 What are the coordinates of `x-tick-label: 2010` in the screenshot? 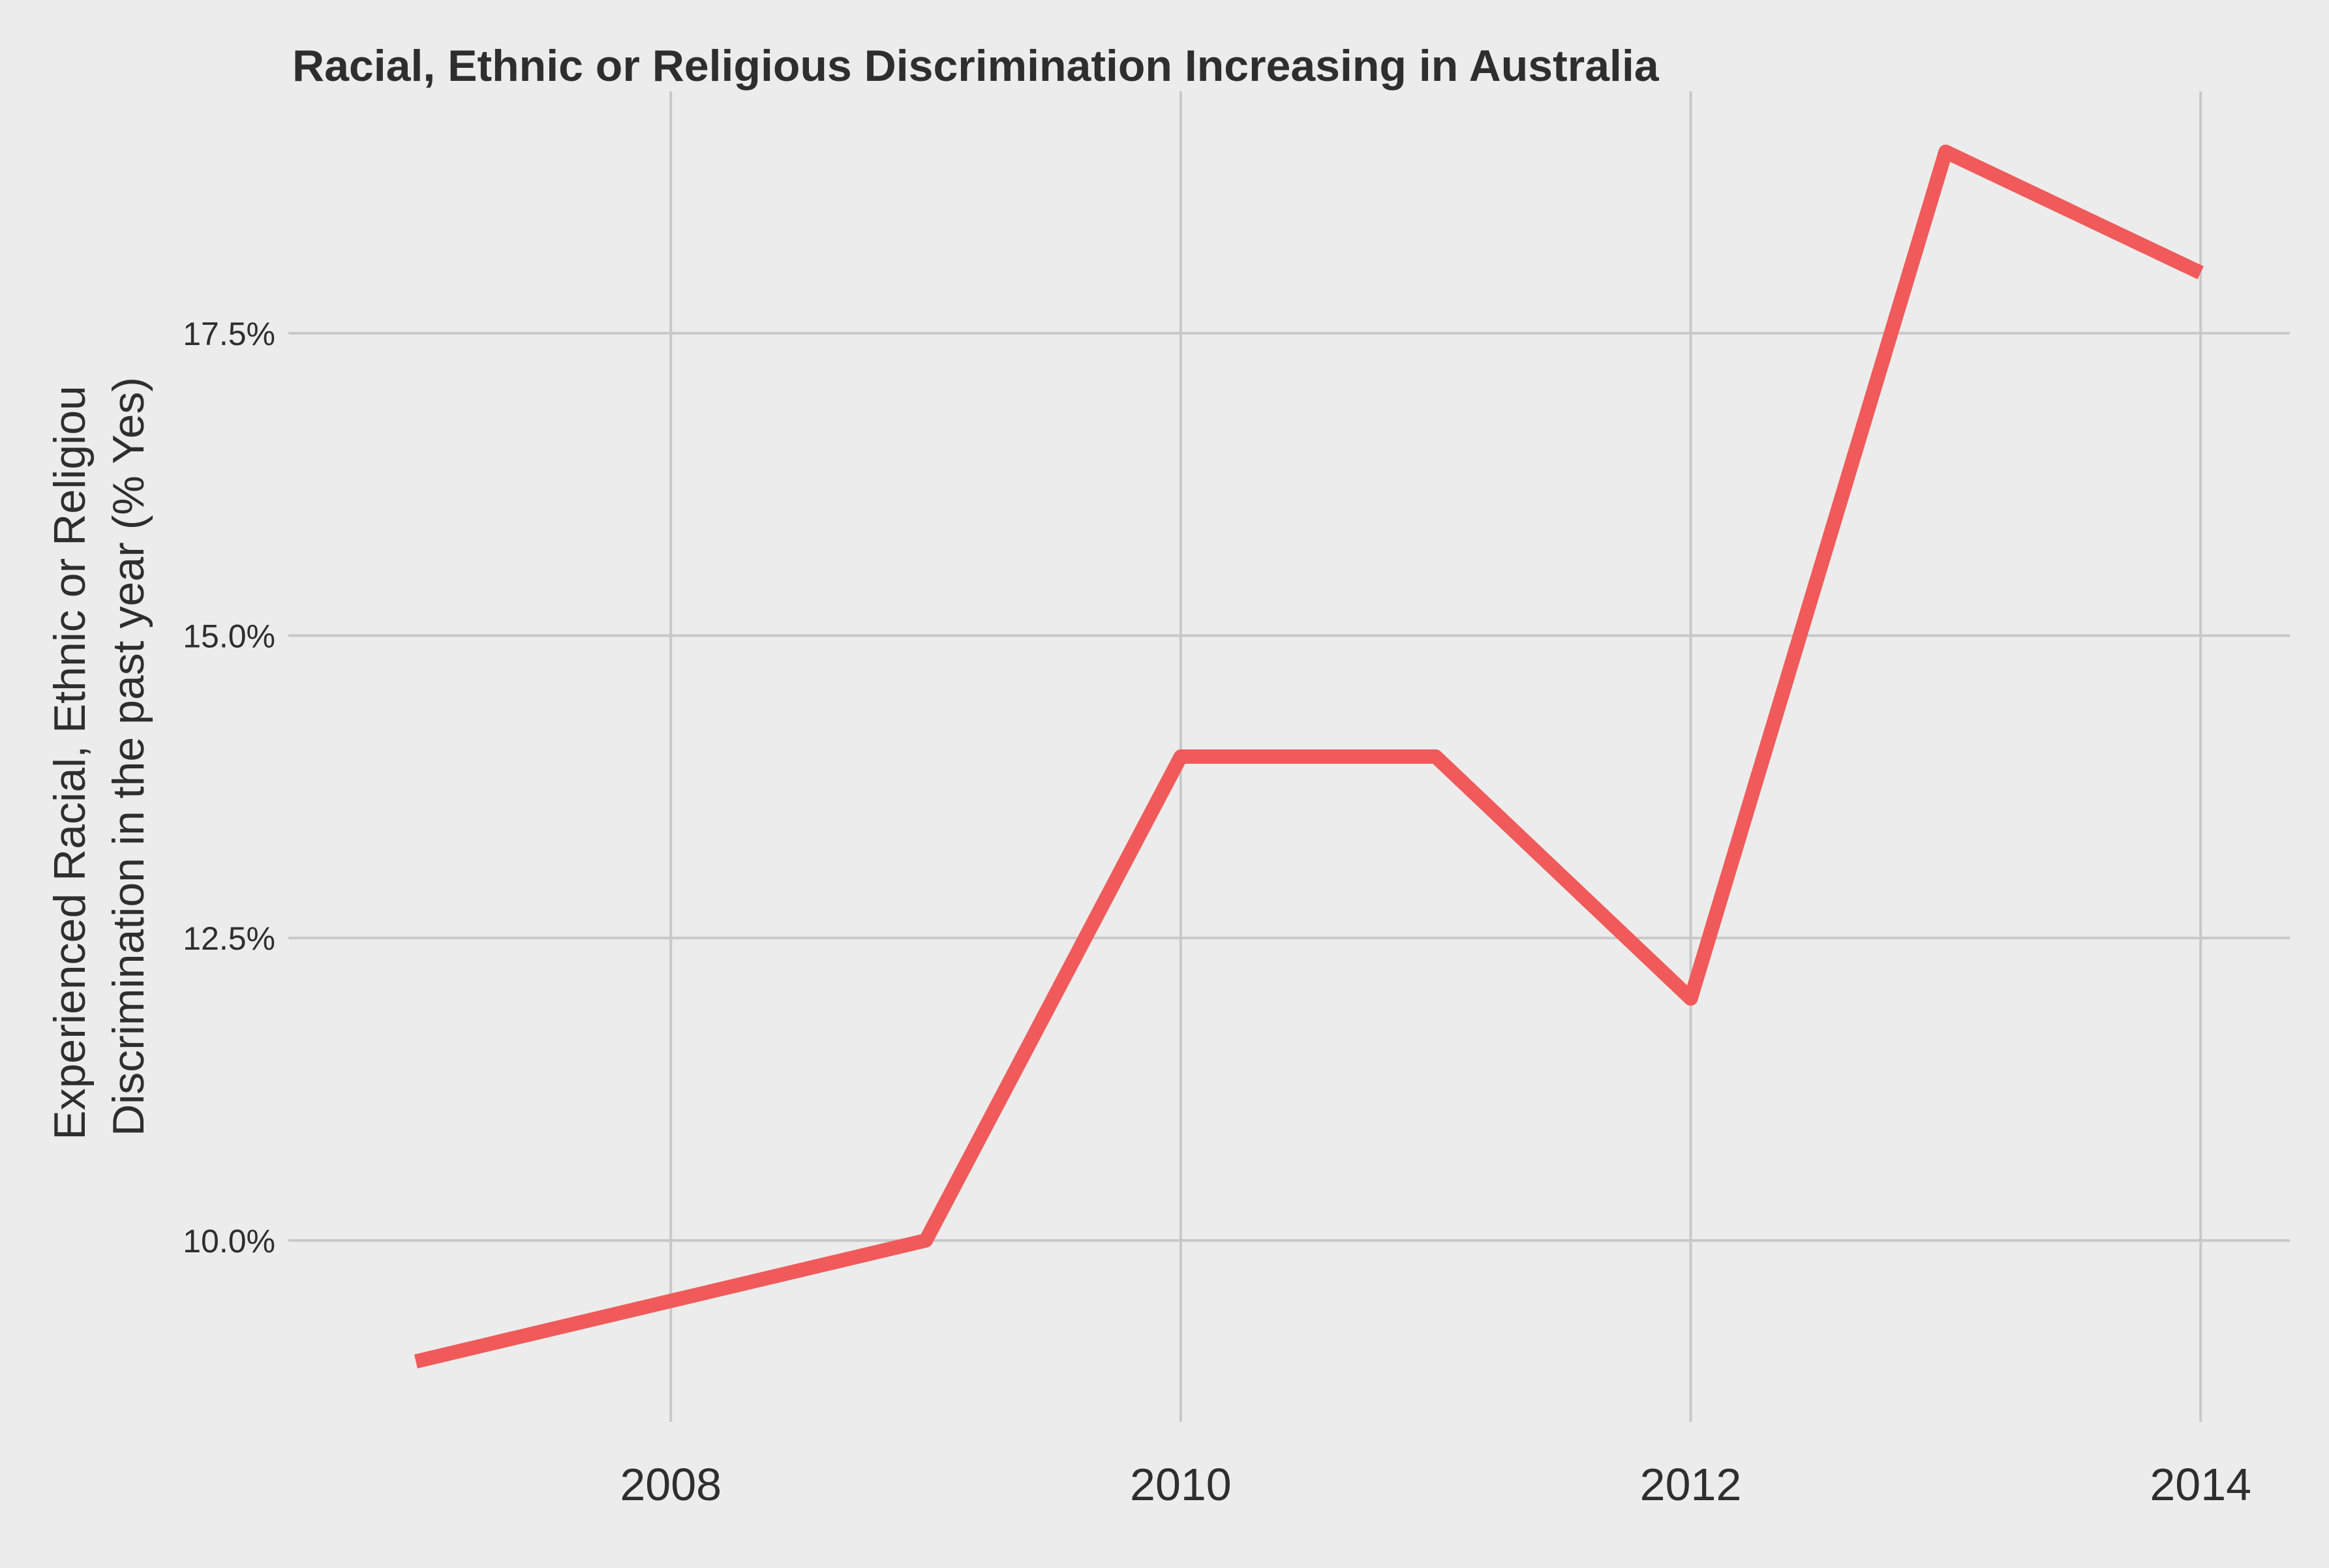 It's located at (1181, 1484).